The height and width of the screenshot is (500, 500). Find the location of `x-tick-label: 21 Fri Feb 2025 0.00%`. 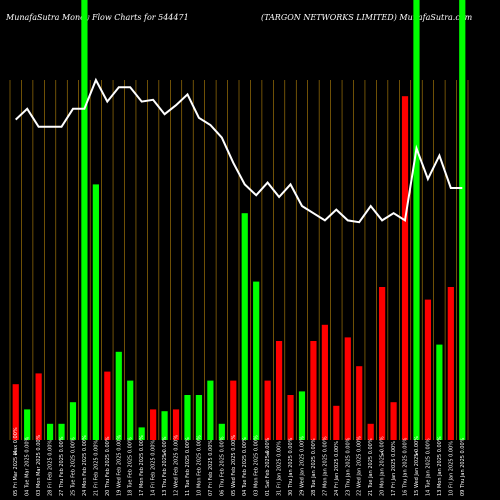

x-tick-label: 21 Fri Feb 2025 0.00% is located at coordinates (96, 468).